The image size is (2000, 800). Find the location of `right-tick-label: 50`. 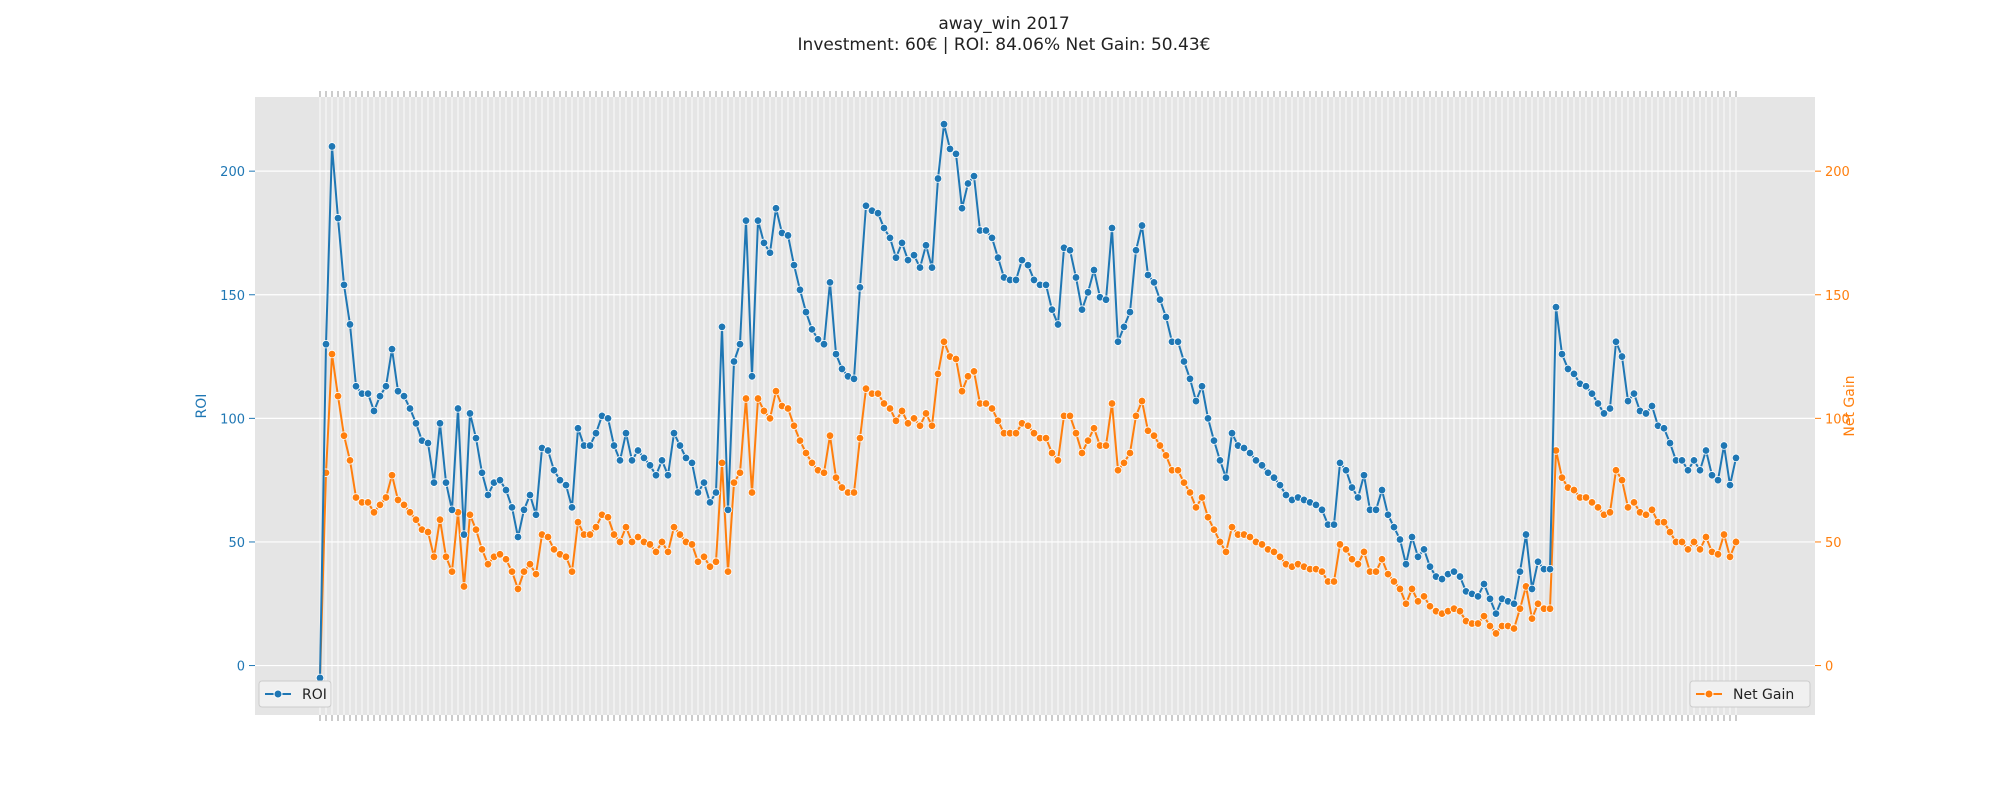

right-tick-label: 50 is located at coordinates (1833, 543).